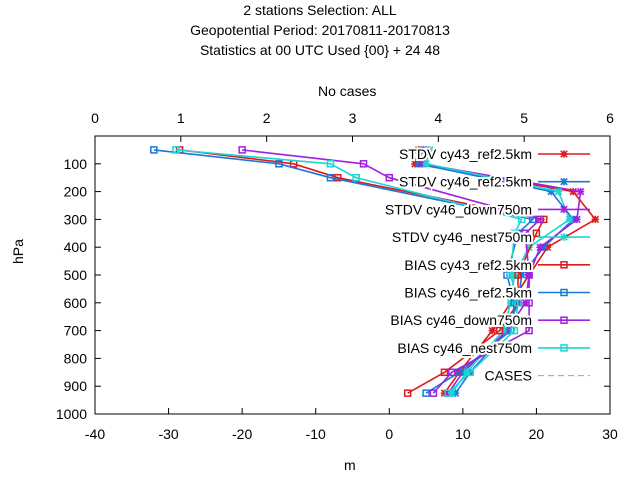  Describe the element at coordinates (461, 320) in the screenshot. I see `legend-label-6: BIAS cy46_down750m` at that location.